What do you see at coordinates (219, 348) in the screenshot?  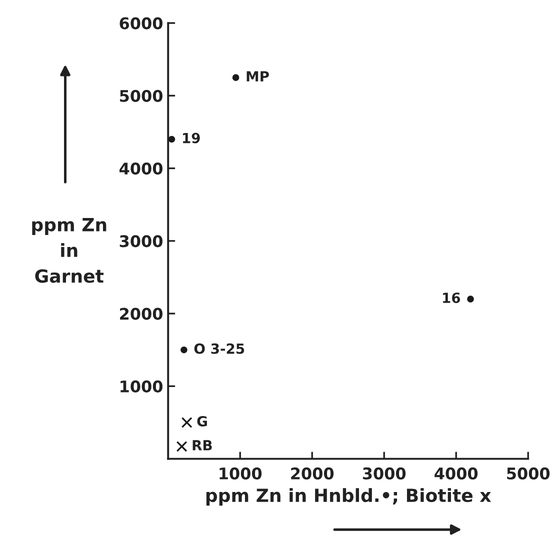 I see `annotation: O 3-25` at bounding box center [219, 348].